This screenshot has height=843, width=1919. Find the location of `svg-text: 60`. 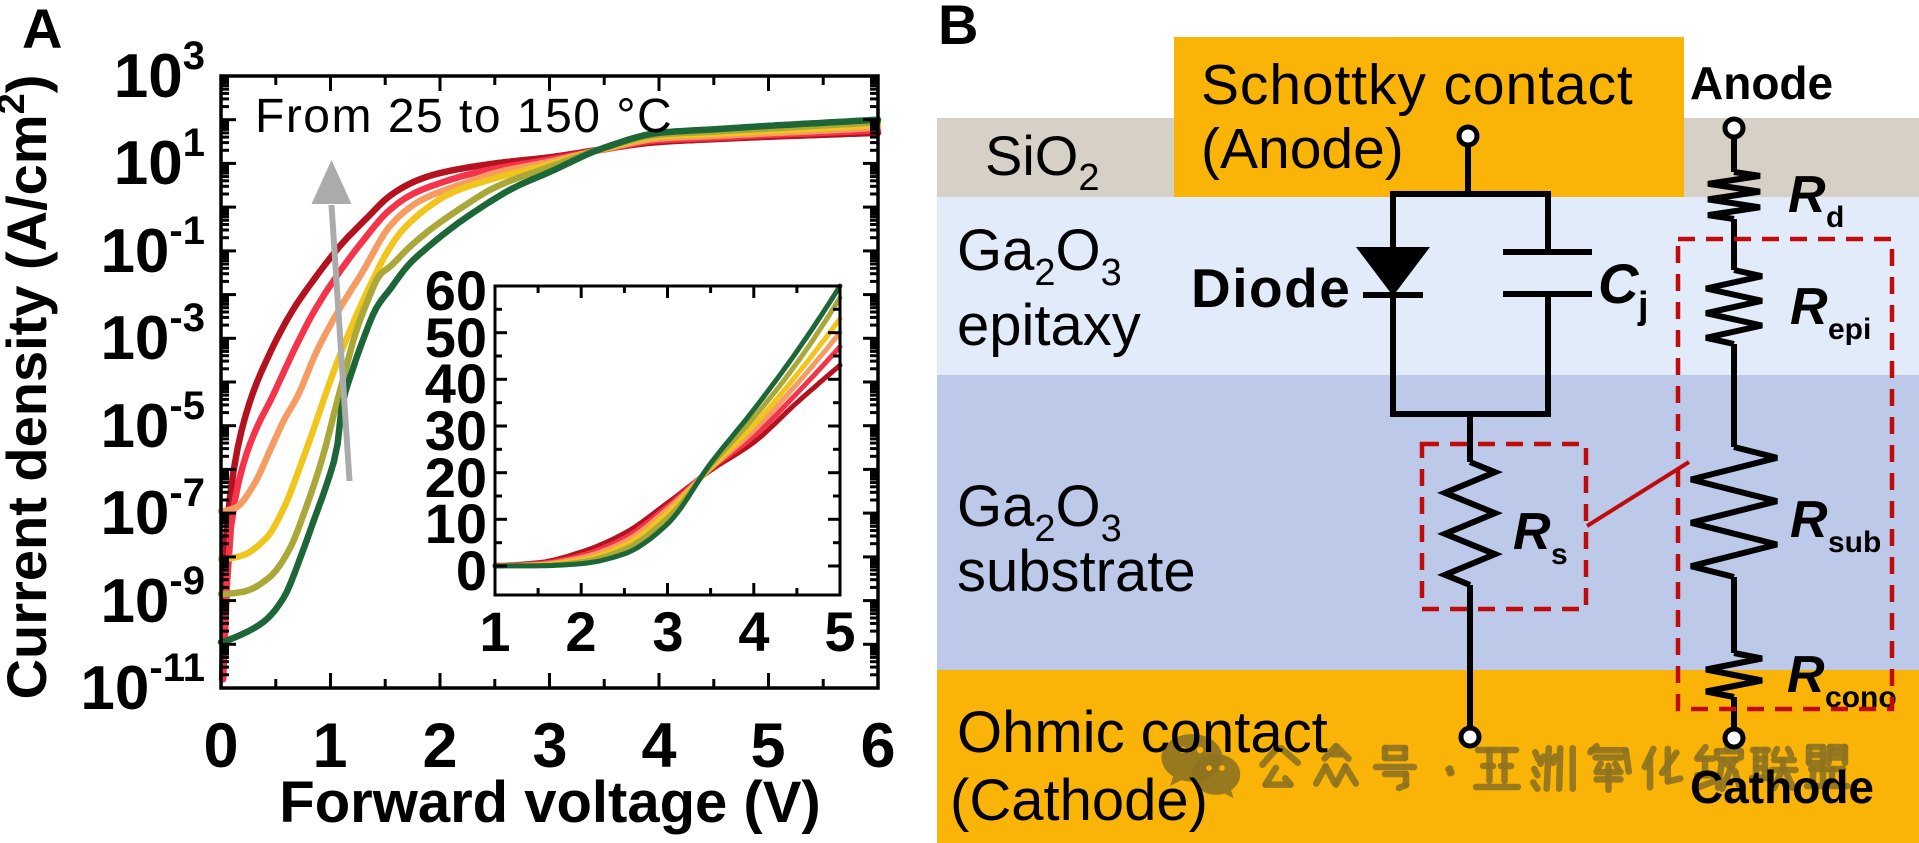

svg-text: 60 is located at coordinates (456, 290).